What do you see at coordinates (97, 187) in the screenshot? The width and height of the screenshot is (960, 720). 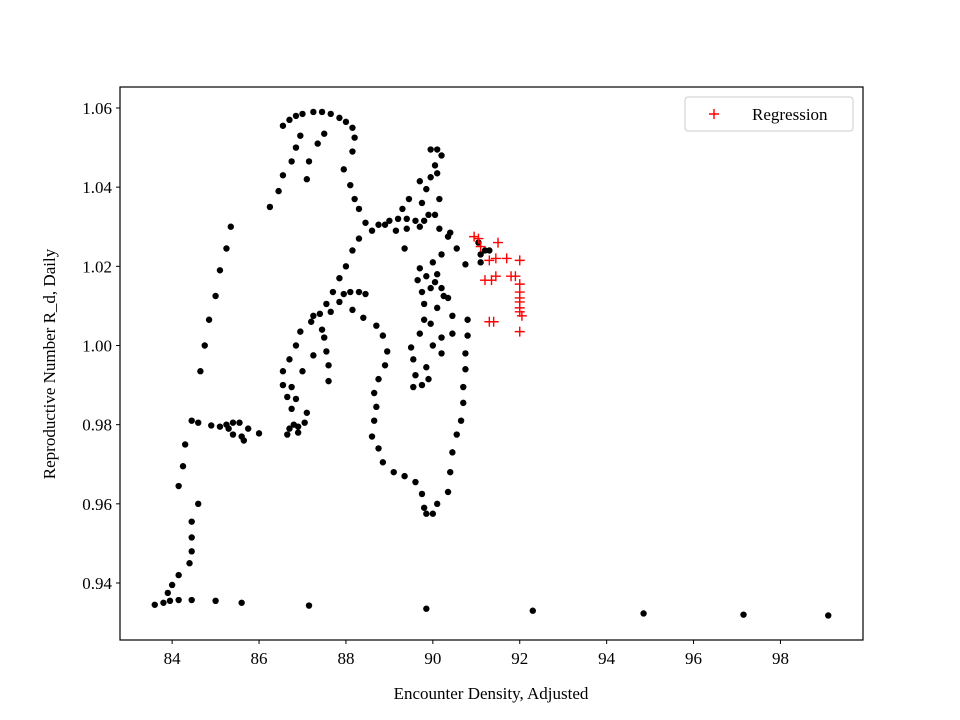 I see `y-tick-label: 1.04` at bounding box center [97, 187].